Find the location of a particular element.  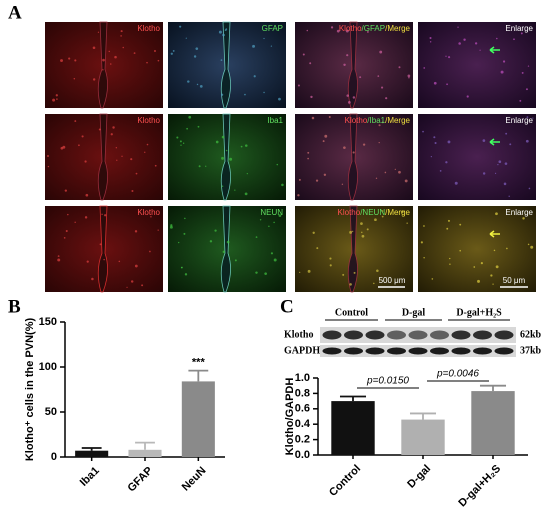

channel-label: Klotho is located at coordinates (148, 120).